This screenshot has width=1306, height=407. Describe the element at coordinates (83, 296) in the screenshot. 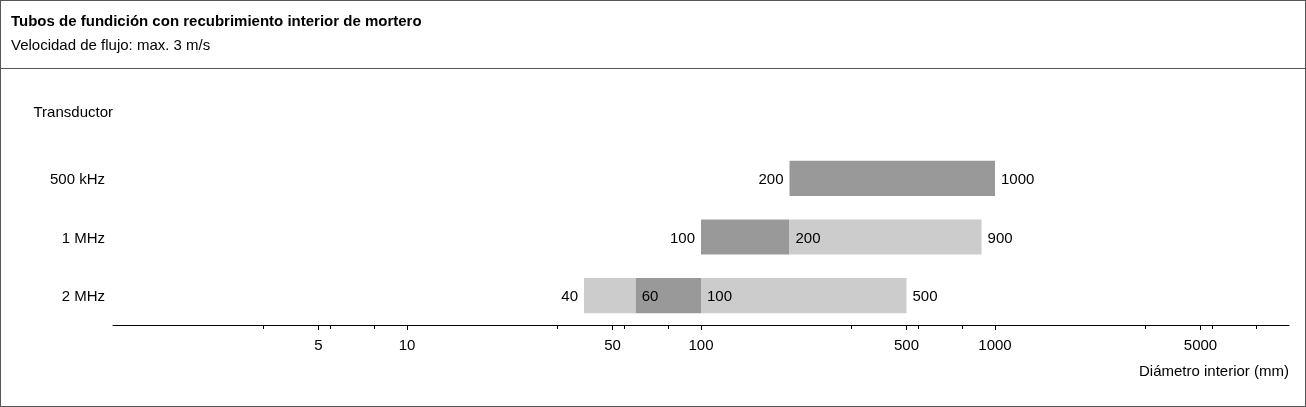

I see `y-tick-label: 2 MHz` at that location.